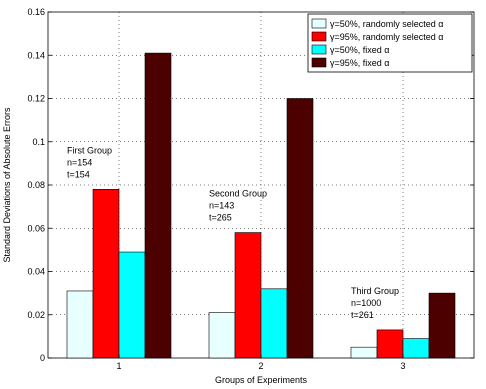  What do you see at coordinates (118, 366) in the screenshot?
I see `x-tick-label: 1` at bounding box center [118, 366].